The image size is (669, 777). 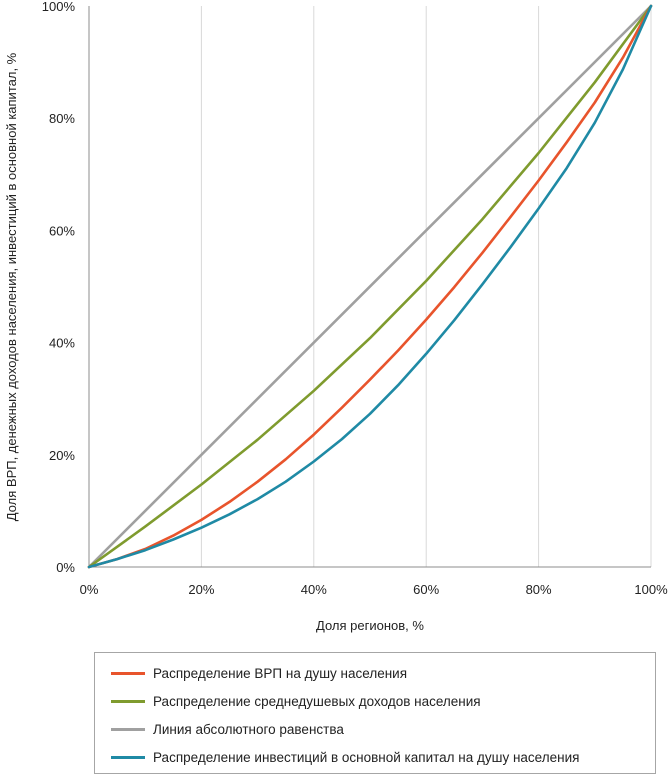 I want to click on y-tick-label: 0%, so click(x=65, y=567).